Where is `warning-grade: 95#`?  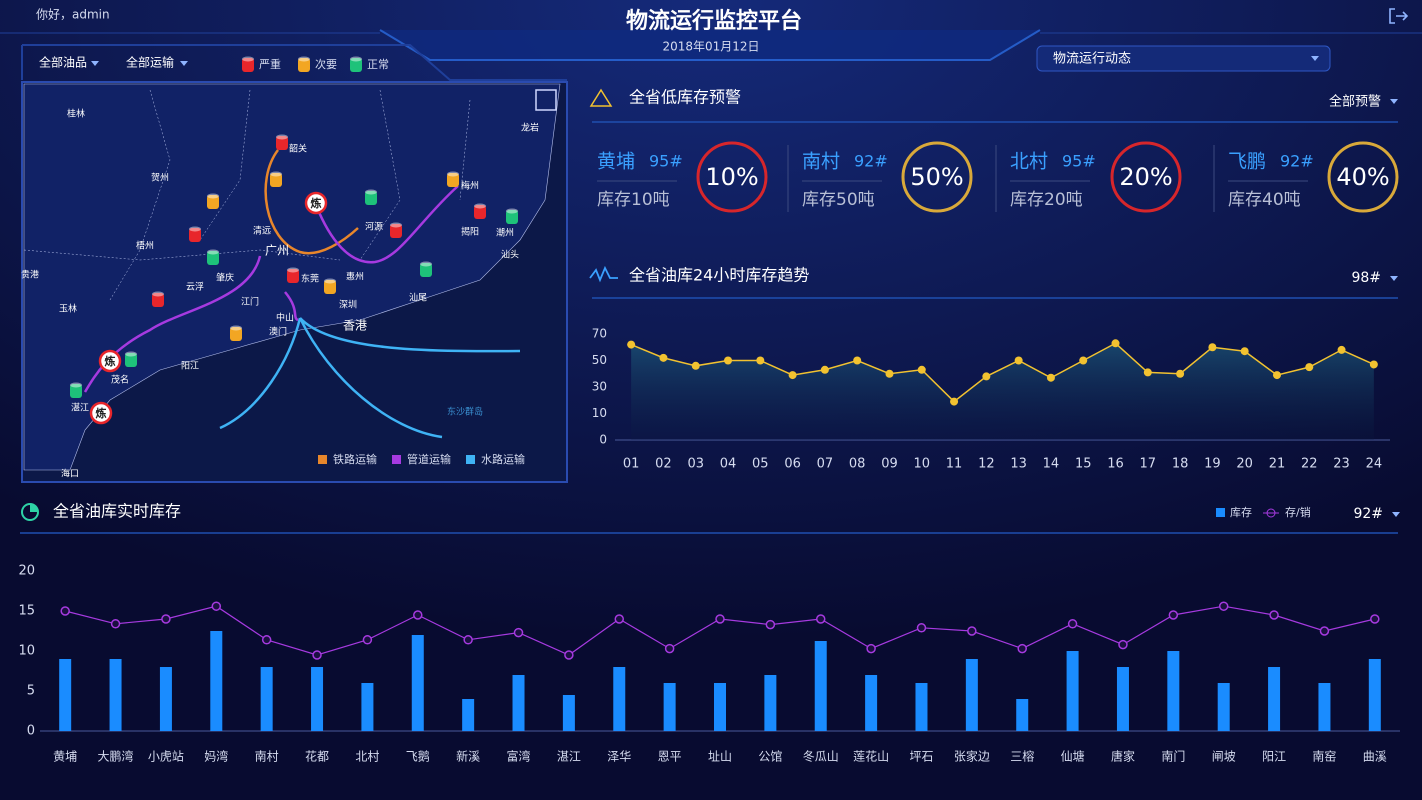
warning-grade: 95# is located at coordinates (666, 161).